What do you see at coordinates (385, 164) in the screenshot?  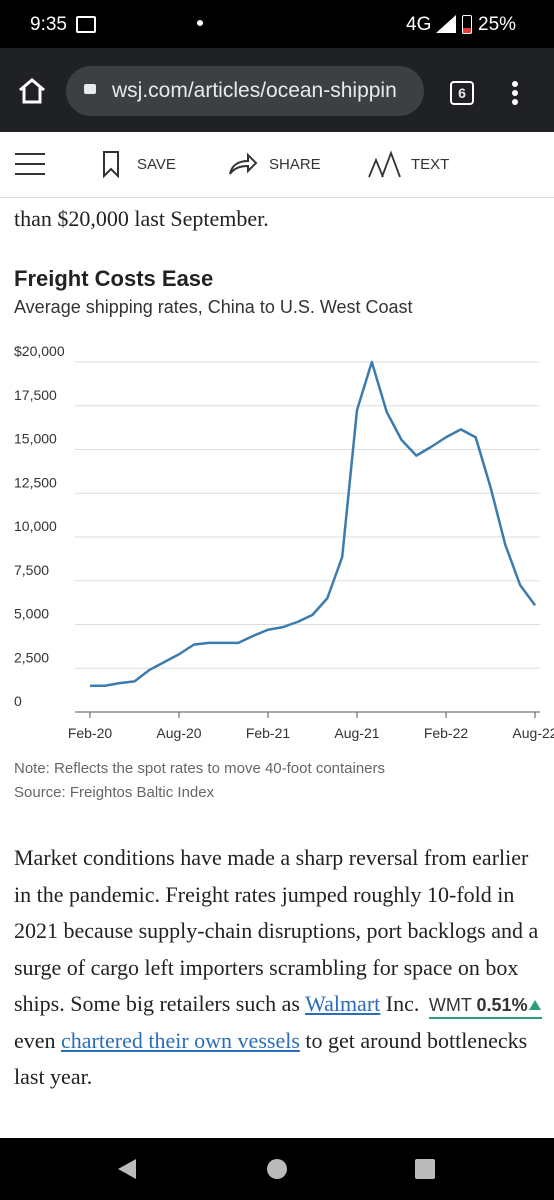 I see `text-icon` at bounding box center [385, 164].